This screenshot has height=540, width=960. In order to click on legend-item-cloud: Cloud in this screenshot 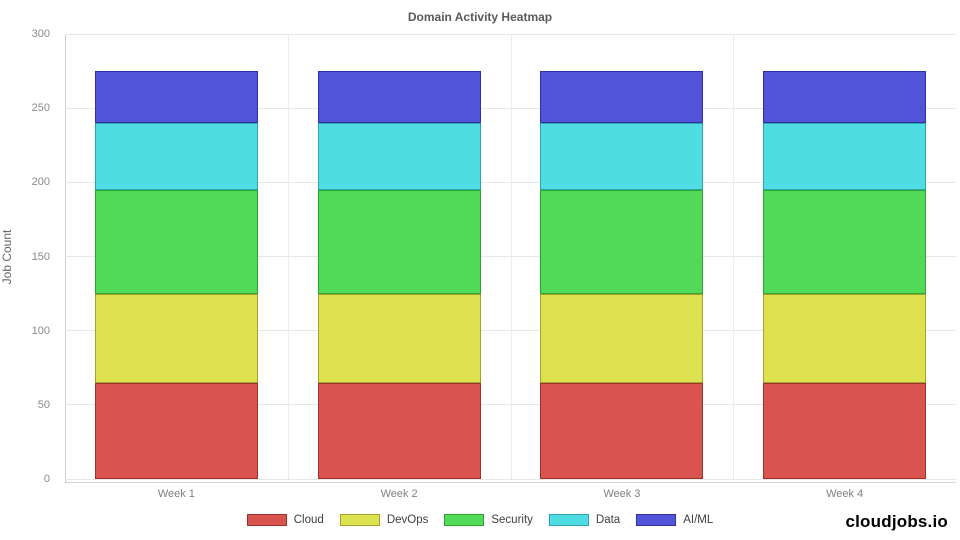, I will do `click(285, 520)`.